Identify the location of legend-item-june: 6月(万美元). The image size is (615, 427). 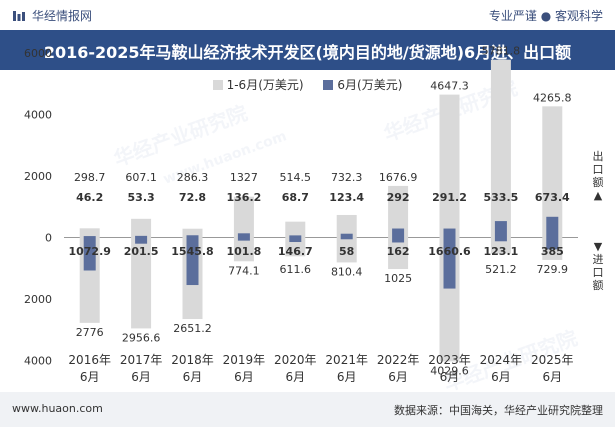
(362, 84).